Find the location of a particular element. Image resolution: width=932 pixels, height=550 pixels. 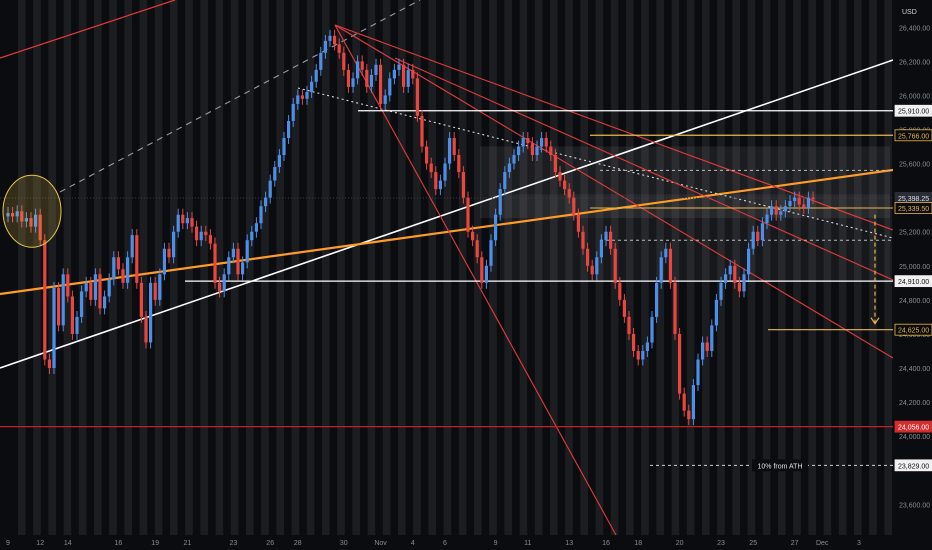

time-axis-panel is located at coordinates (466, 542).